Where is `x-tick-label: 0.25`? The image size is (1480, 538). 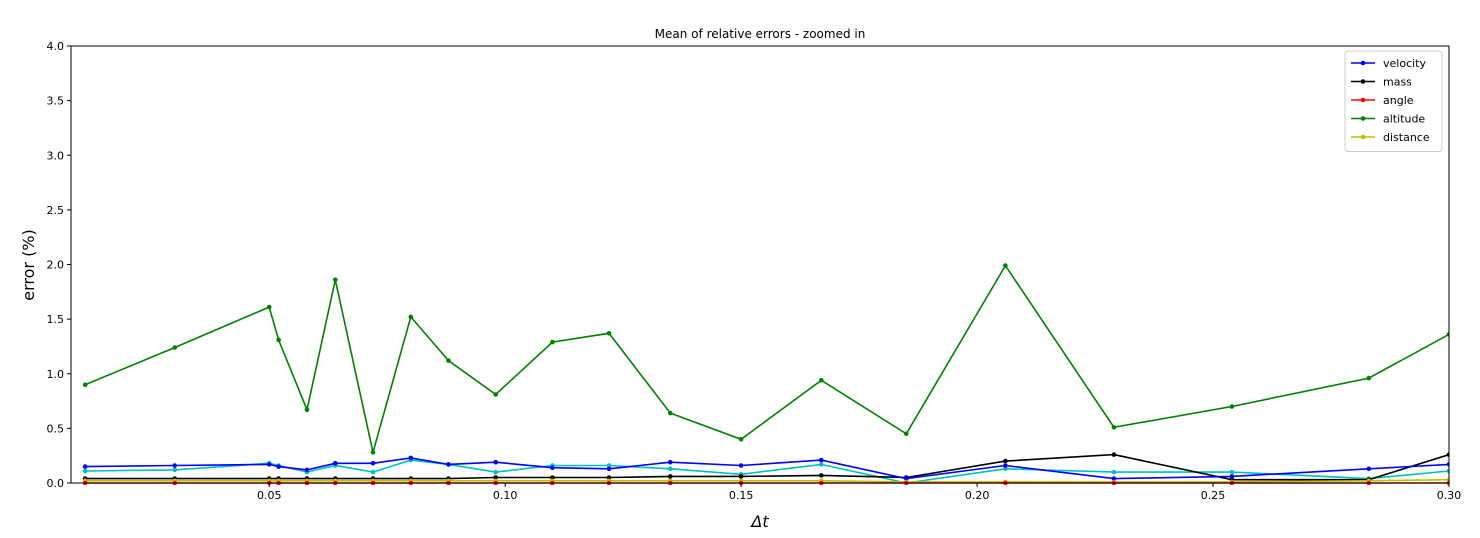
x-tick-label: 0.25 is located at coordinates (1213, 495).